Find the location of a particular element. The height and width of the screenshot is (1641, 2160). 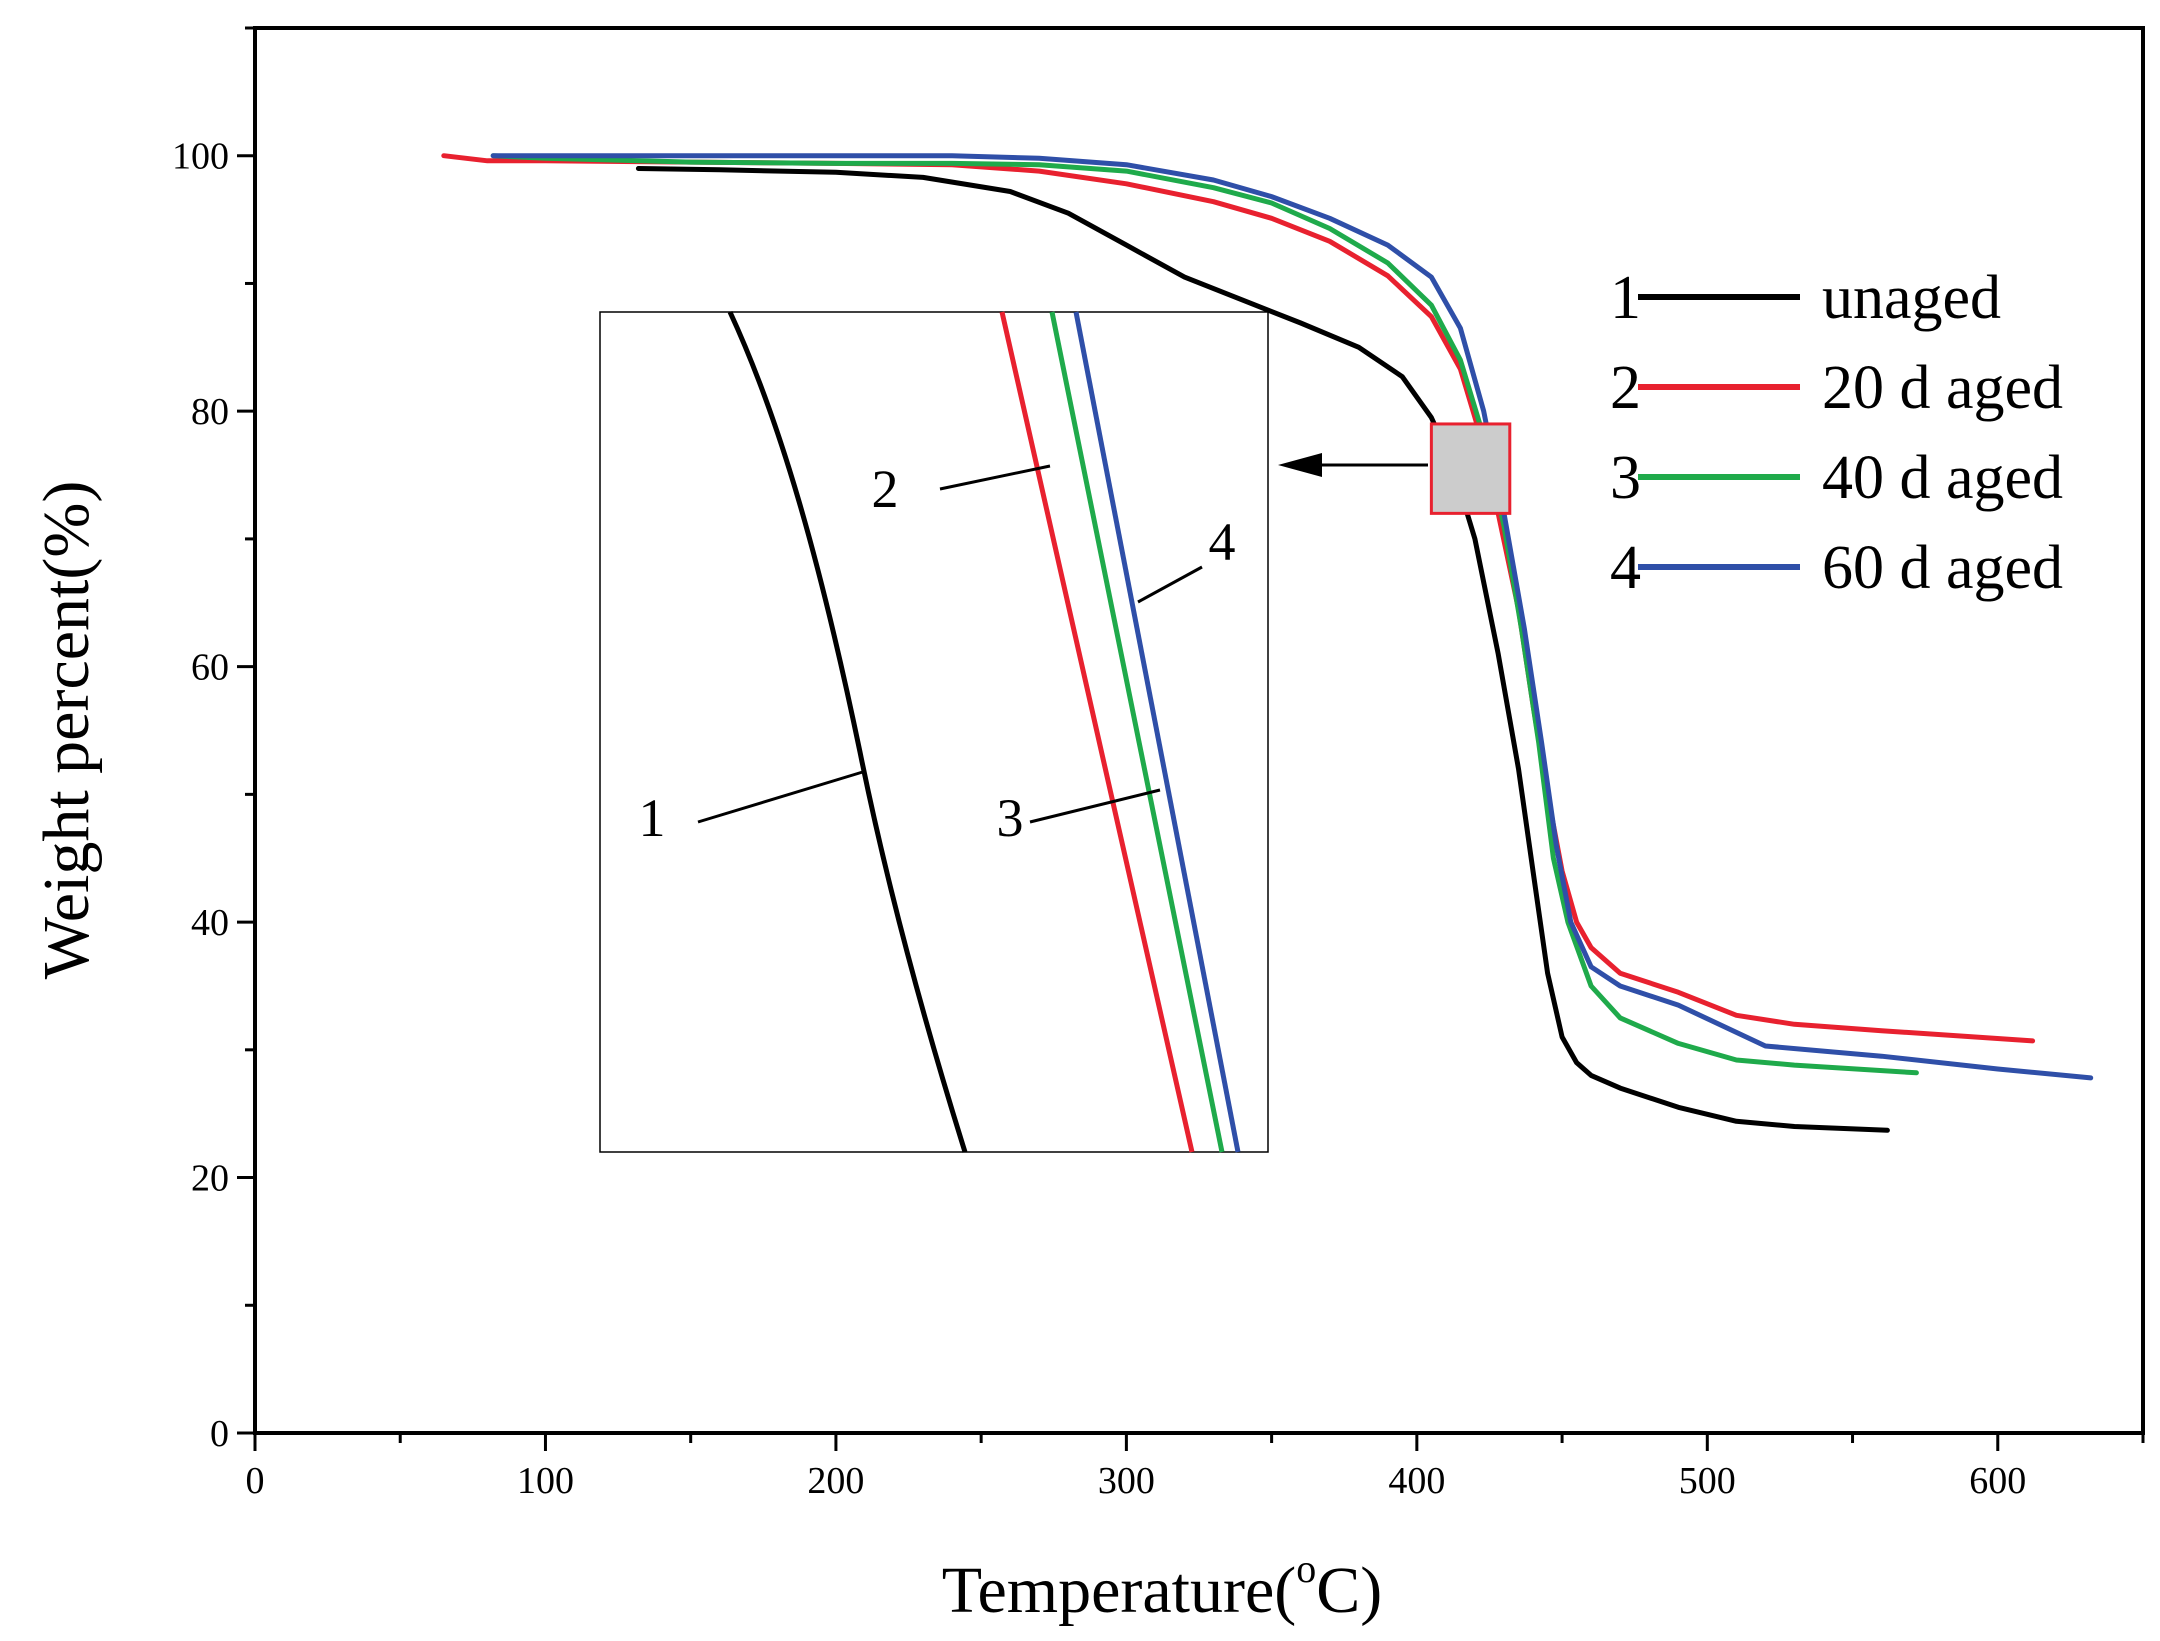

inset-label-3: 3 is located at coordinates (1010, 818).